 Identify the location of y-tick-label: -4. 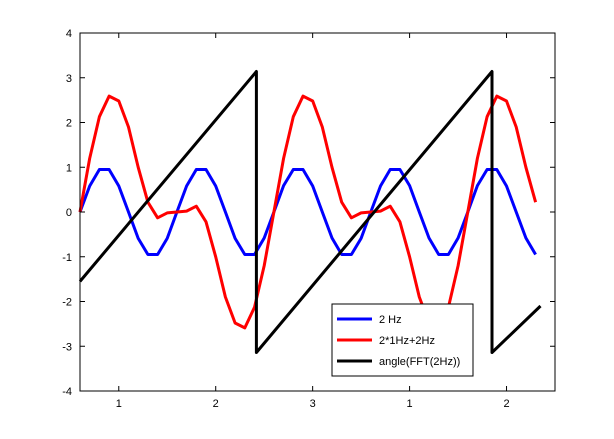
(67, 392).